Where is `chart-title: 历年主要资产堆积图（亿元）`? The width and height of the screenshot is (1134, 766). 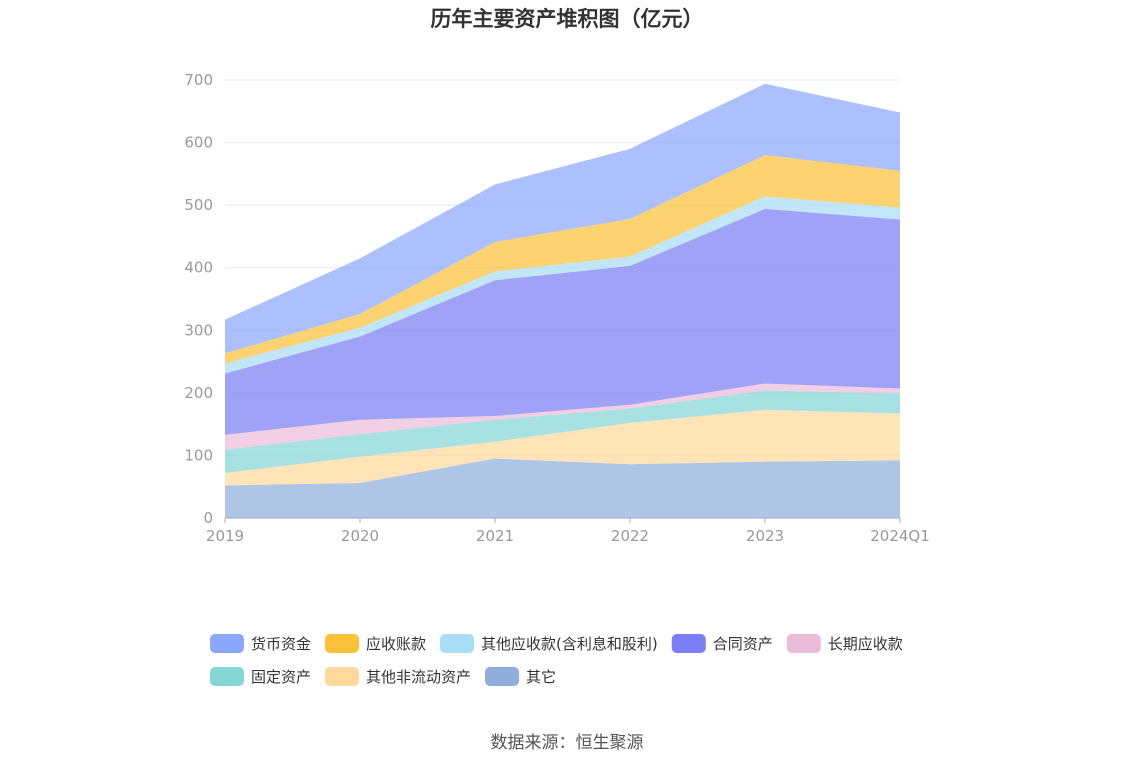
chart-title: 历年主要资产堆积图（亿元） is located at coordinates (567, 19).